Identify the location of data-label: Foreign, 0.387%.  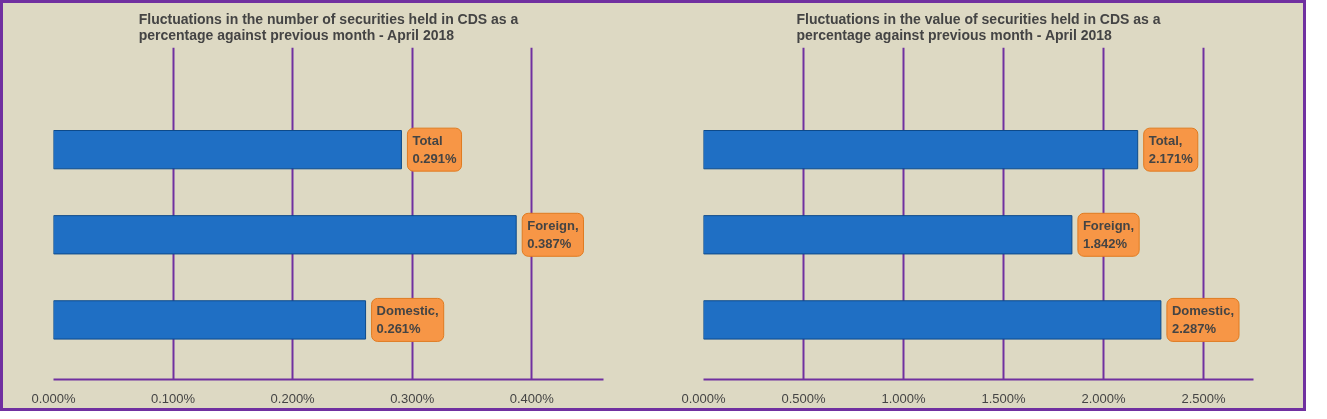
(553, 235).